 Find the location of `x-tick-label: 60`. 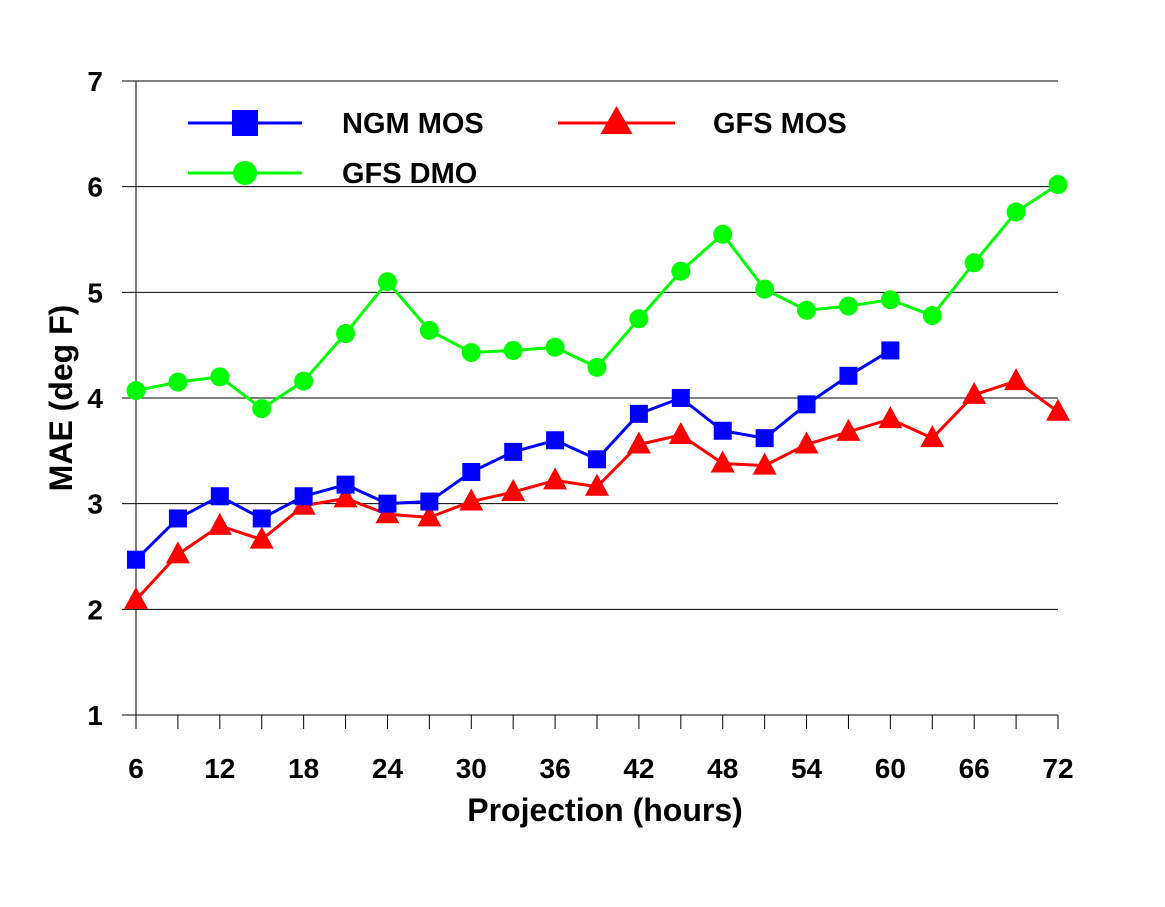

x-tick-label: 60 is located at coordinates (890, 768).